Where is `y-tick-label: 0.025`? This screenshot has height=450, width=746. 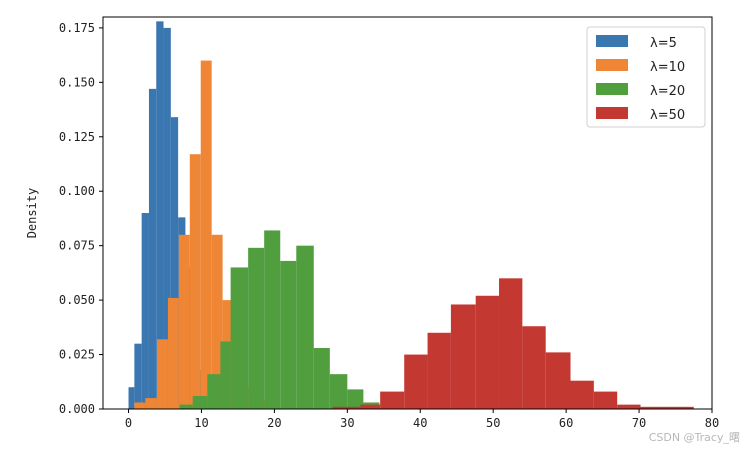
y-tick-label: 0.025 is located at coordinates (77, 355).